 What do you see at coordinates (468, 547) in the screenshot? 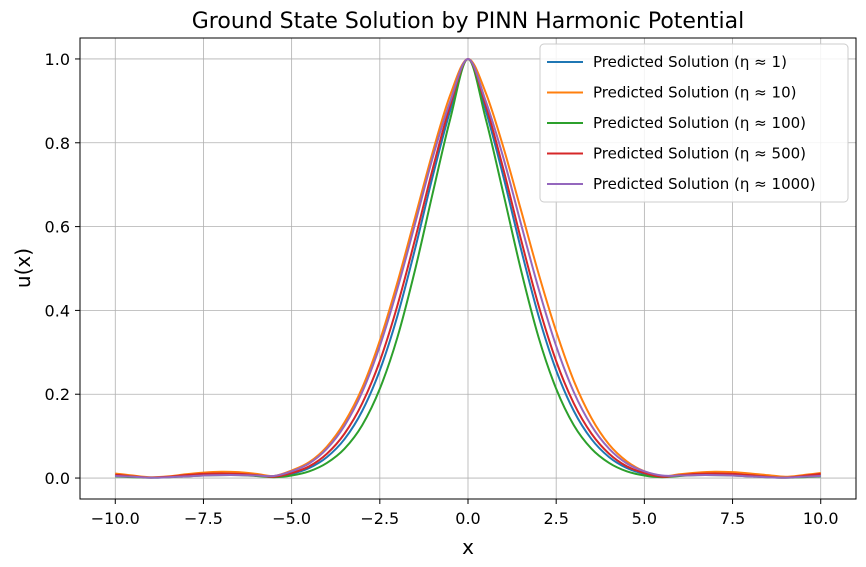
I see `x-axis-title: x` at bounding box center [468, 547].